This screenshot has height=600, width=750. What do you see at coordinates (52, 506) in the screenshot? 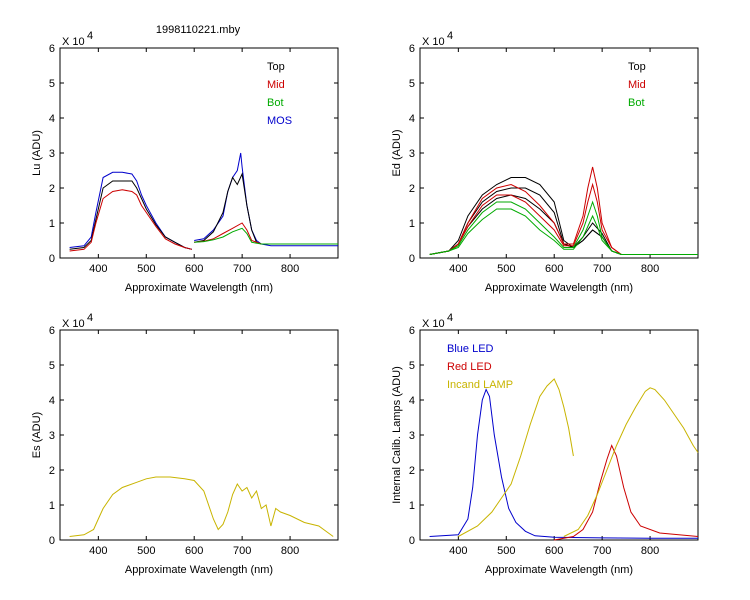
I see `es-ytick-label: 1` at bounding box center [52, 506].